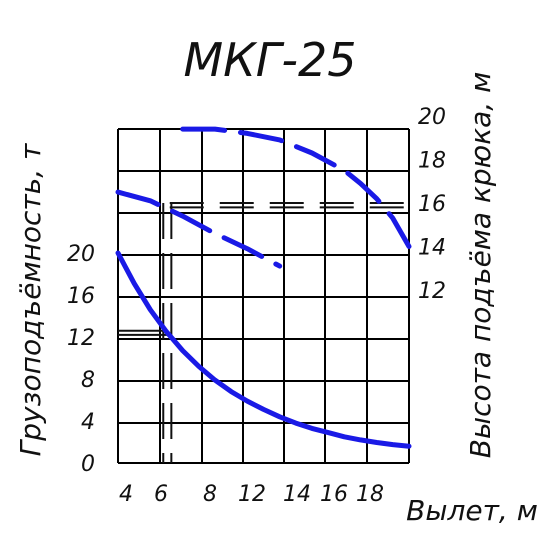 Image resolution: width=551 pixels, height=534 pixels. What do you see at coordinates (432, 117) in the screenshot?
I see `y-right-tick-label: 20` at bounding box center [432, 117].